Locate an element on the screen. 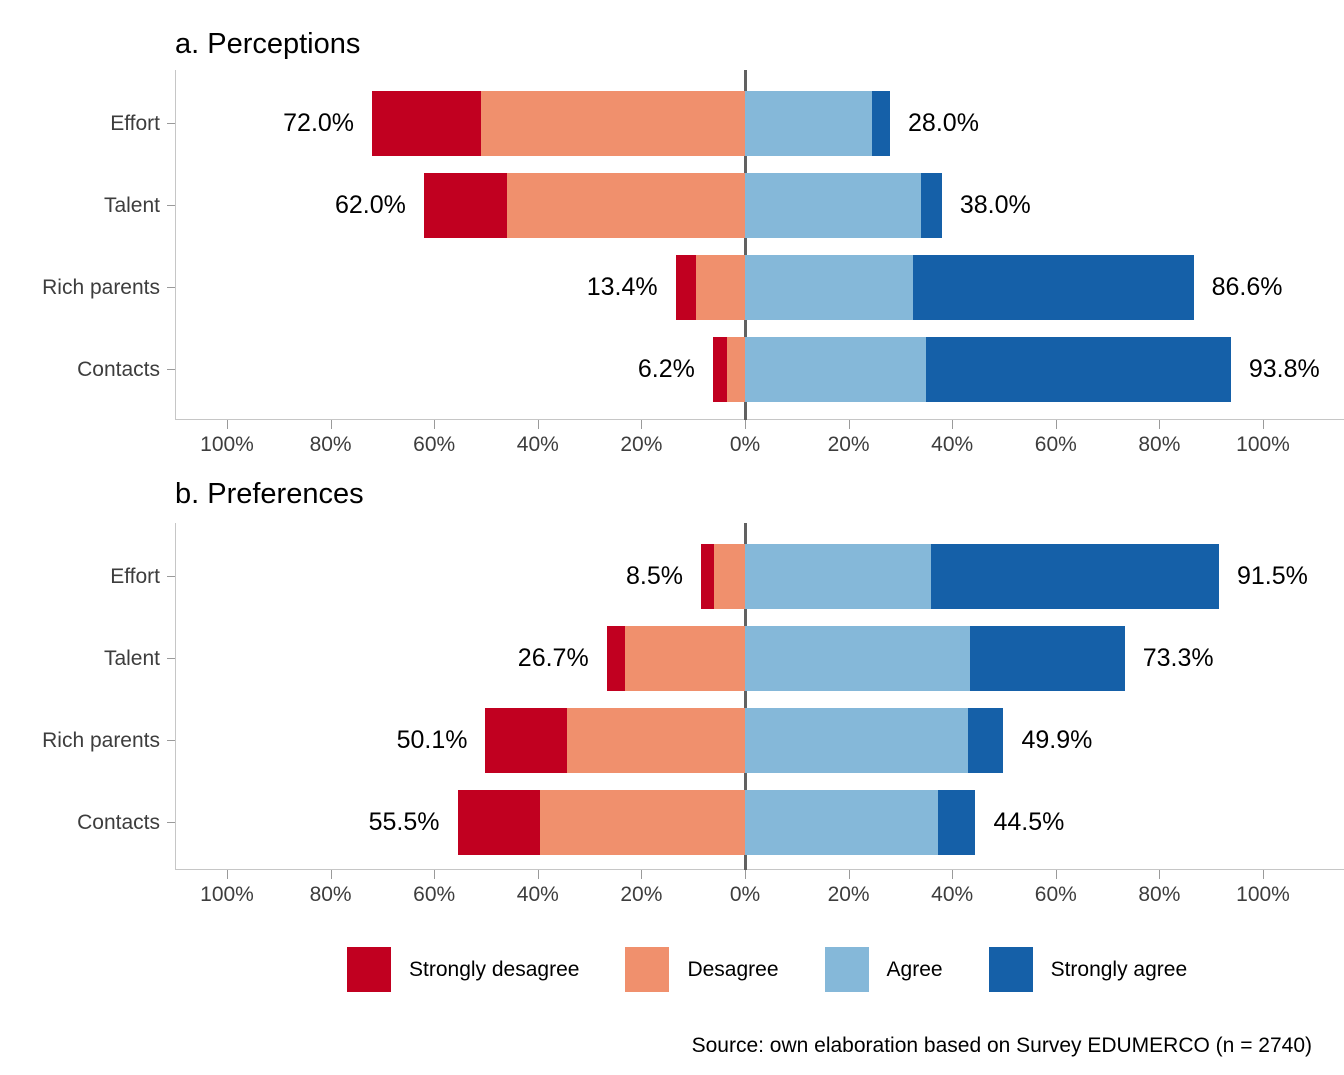  legend-swatch-desagree is located at coordinates (647, 969).